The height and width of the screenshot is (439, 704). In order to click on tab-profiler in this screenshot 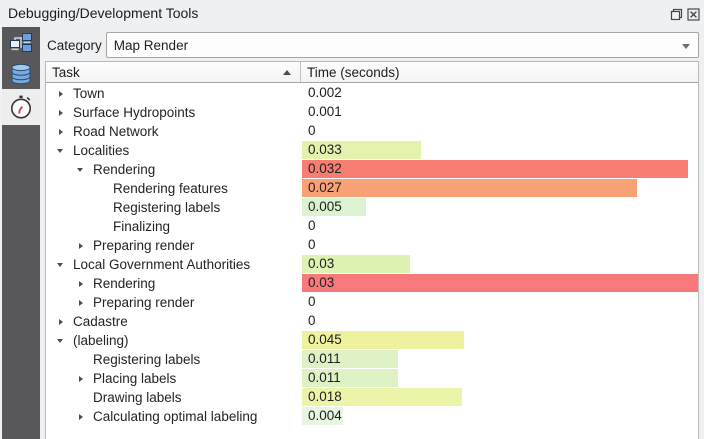, I will do `click(21, 107)`.